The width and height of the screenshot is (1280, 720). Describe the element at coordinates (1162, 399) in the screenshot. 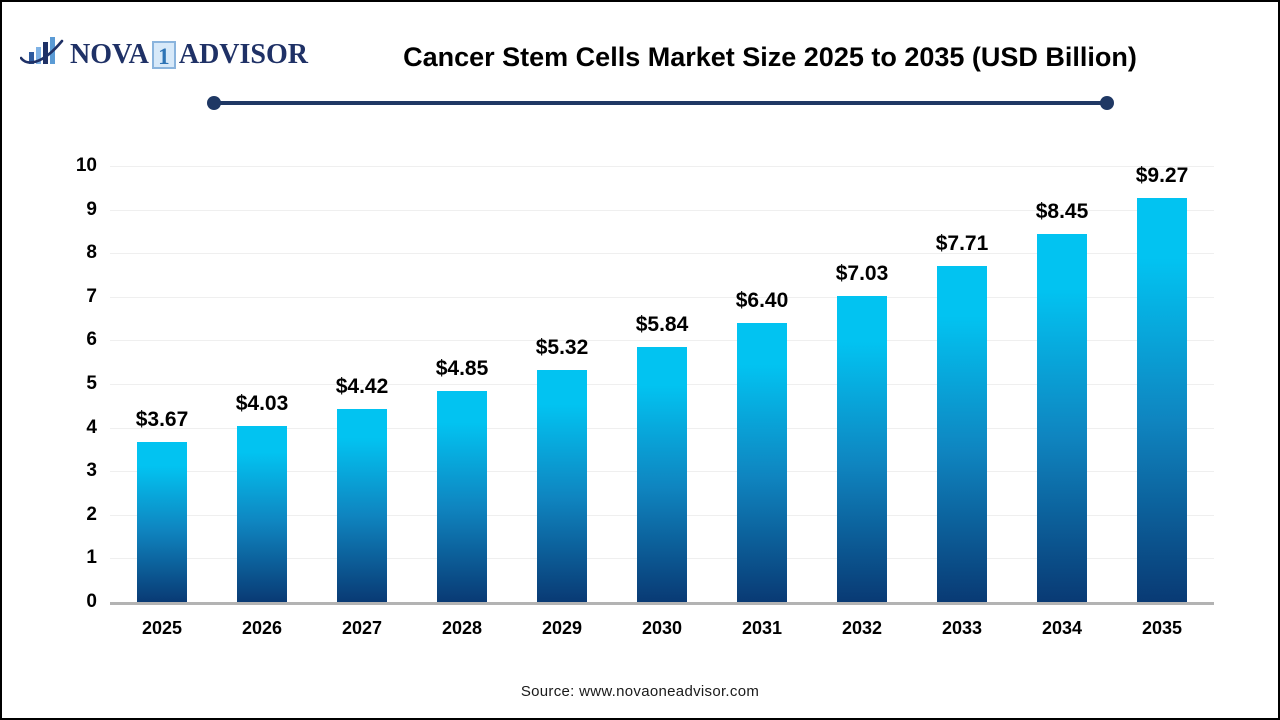

I see `bar-2035` at that location.